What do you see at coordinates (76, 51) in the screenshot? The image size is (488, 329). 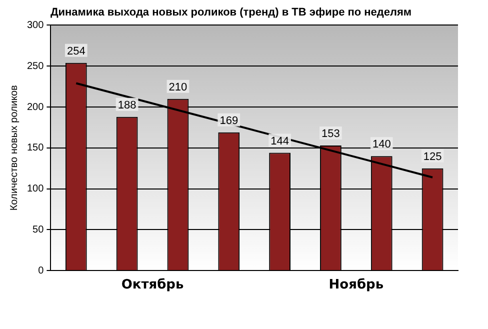 I see `data-label: 254` at bounding box center [76, 51].